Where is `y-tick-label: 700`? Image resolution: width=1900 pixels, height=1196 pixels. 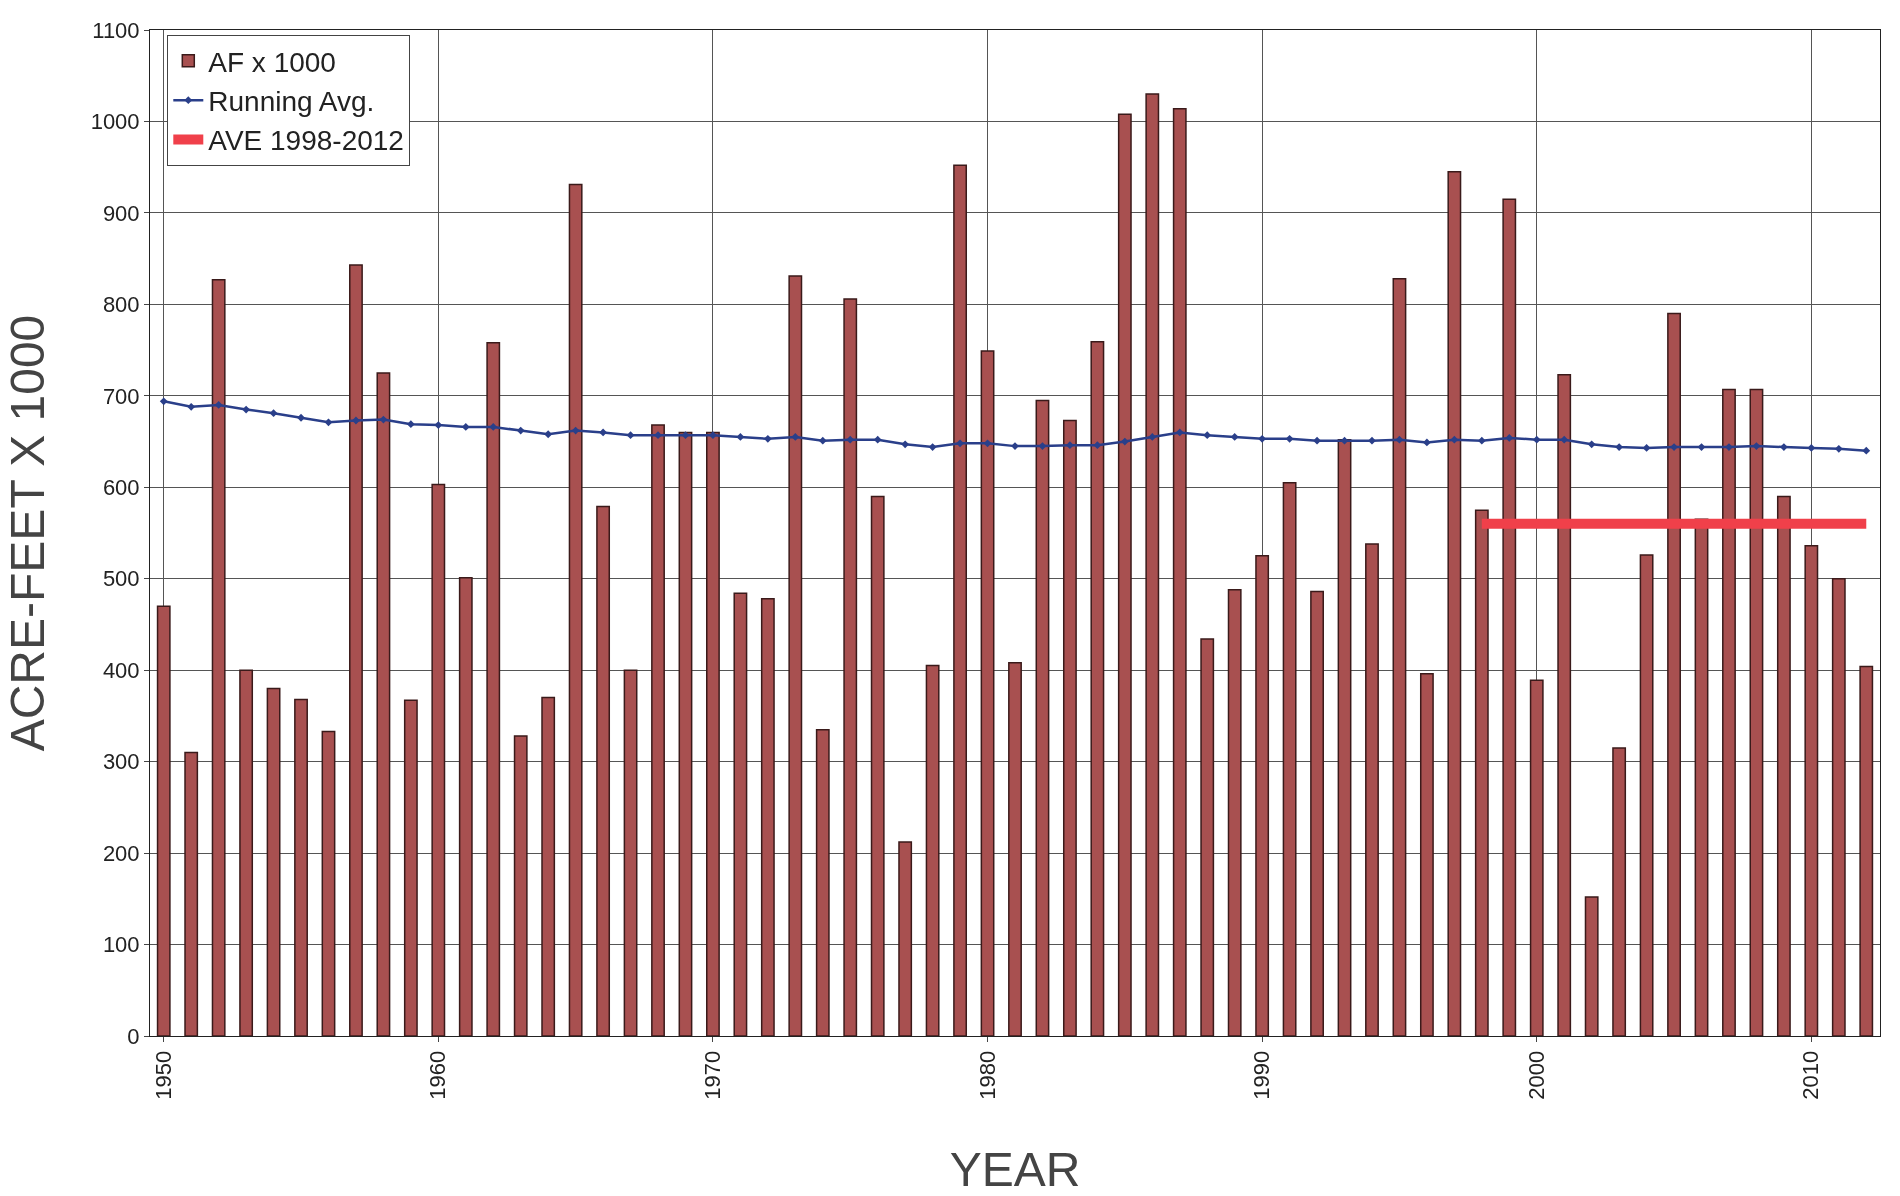 y-tick-label: 700 is located at coordinates (121, 396).